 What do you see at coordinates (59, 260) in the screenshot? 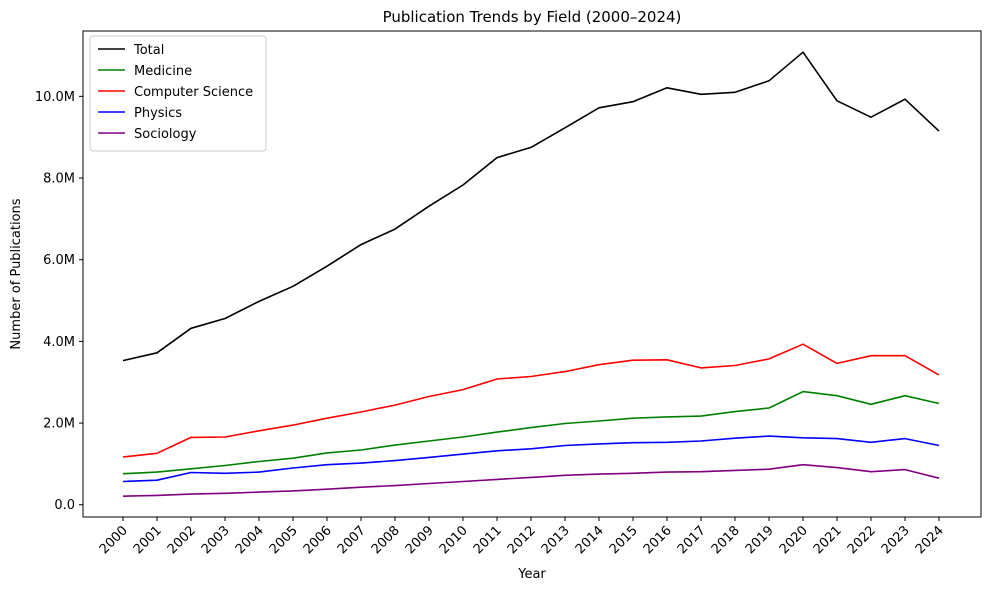
I see `y-tick-label: 6.0M` at bounding box center [59, 260].